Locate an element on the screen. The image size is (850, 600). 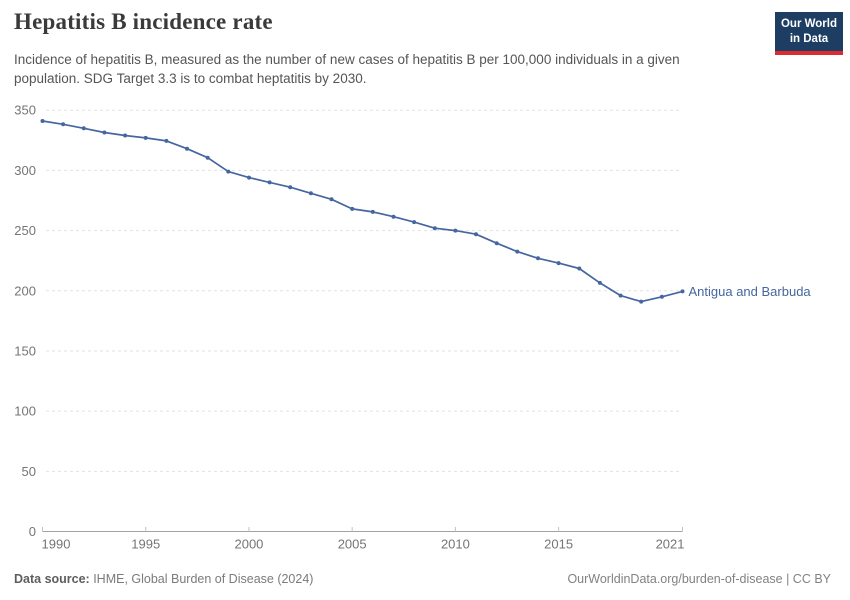
y-tick-label: 0 is located at coordinates (32, 531).